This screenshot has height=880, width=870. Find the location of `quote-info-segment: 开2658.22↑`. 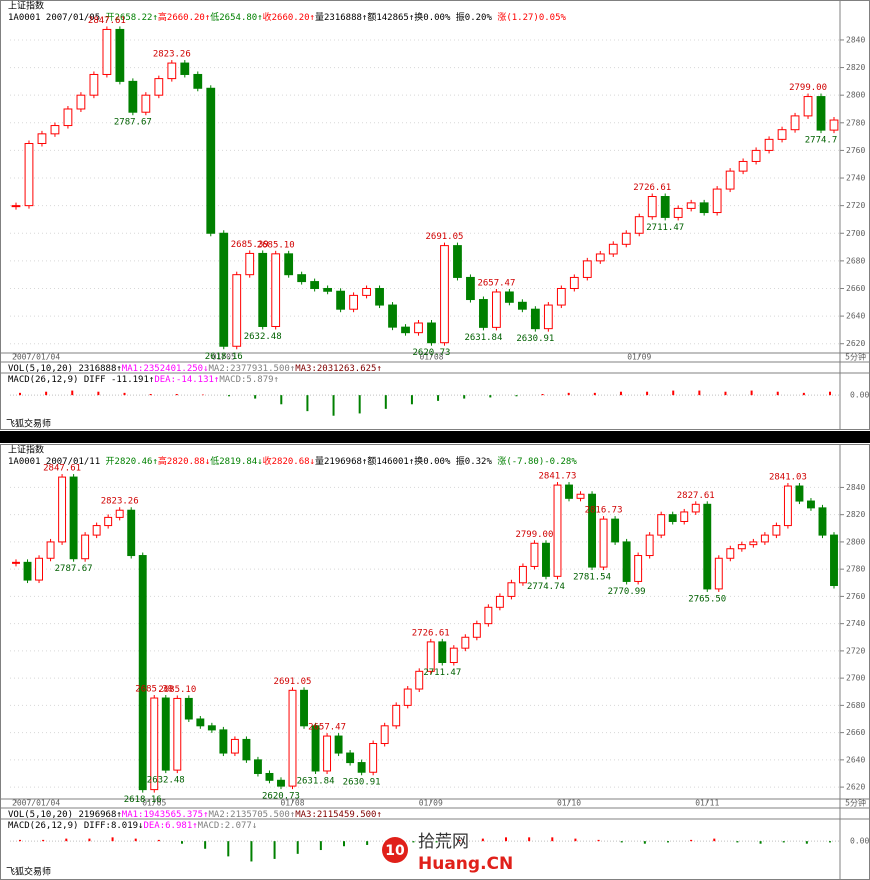

quote-info-segment: 开2658.22↑ is located at coordinates (132, 17).